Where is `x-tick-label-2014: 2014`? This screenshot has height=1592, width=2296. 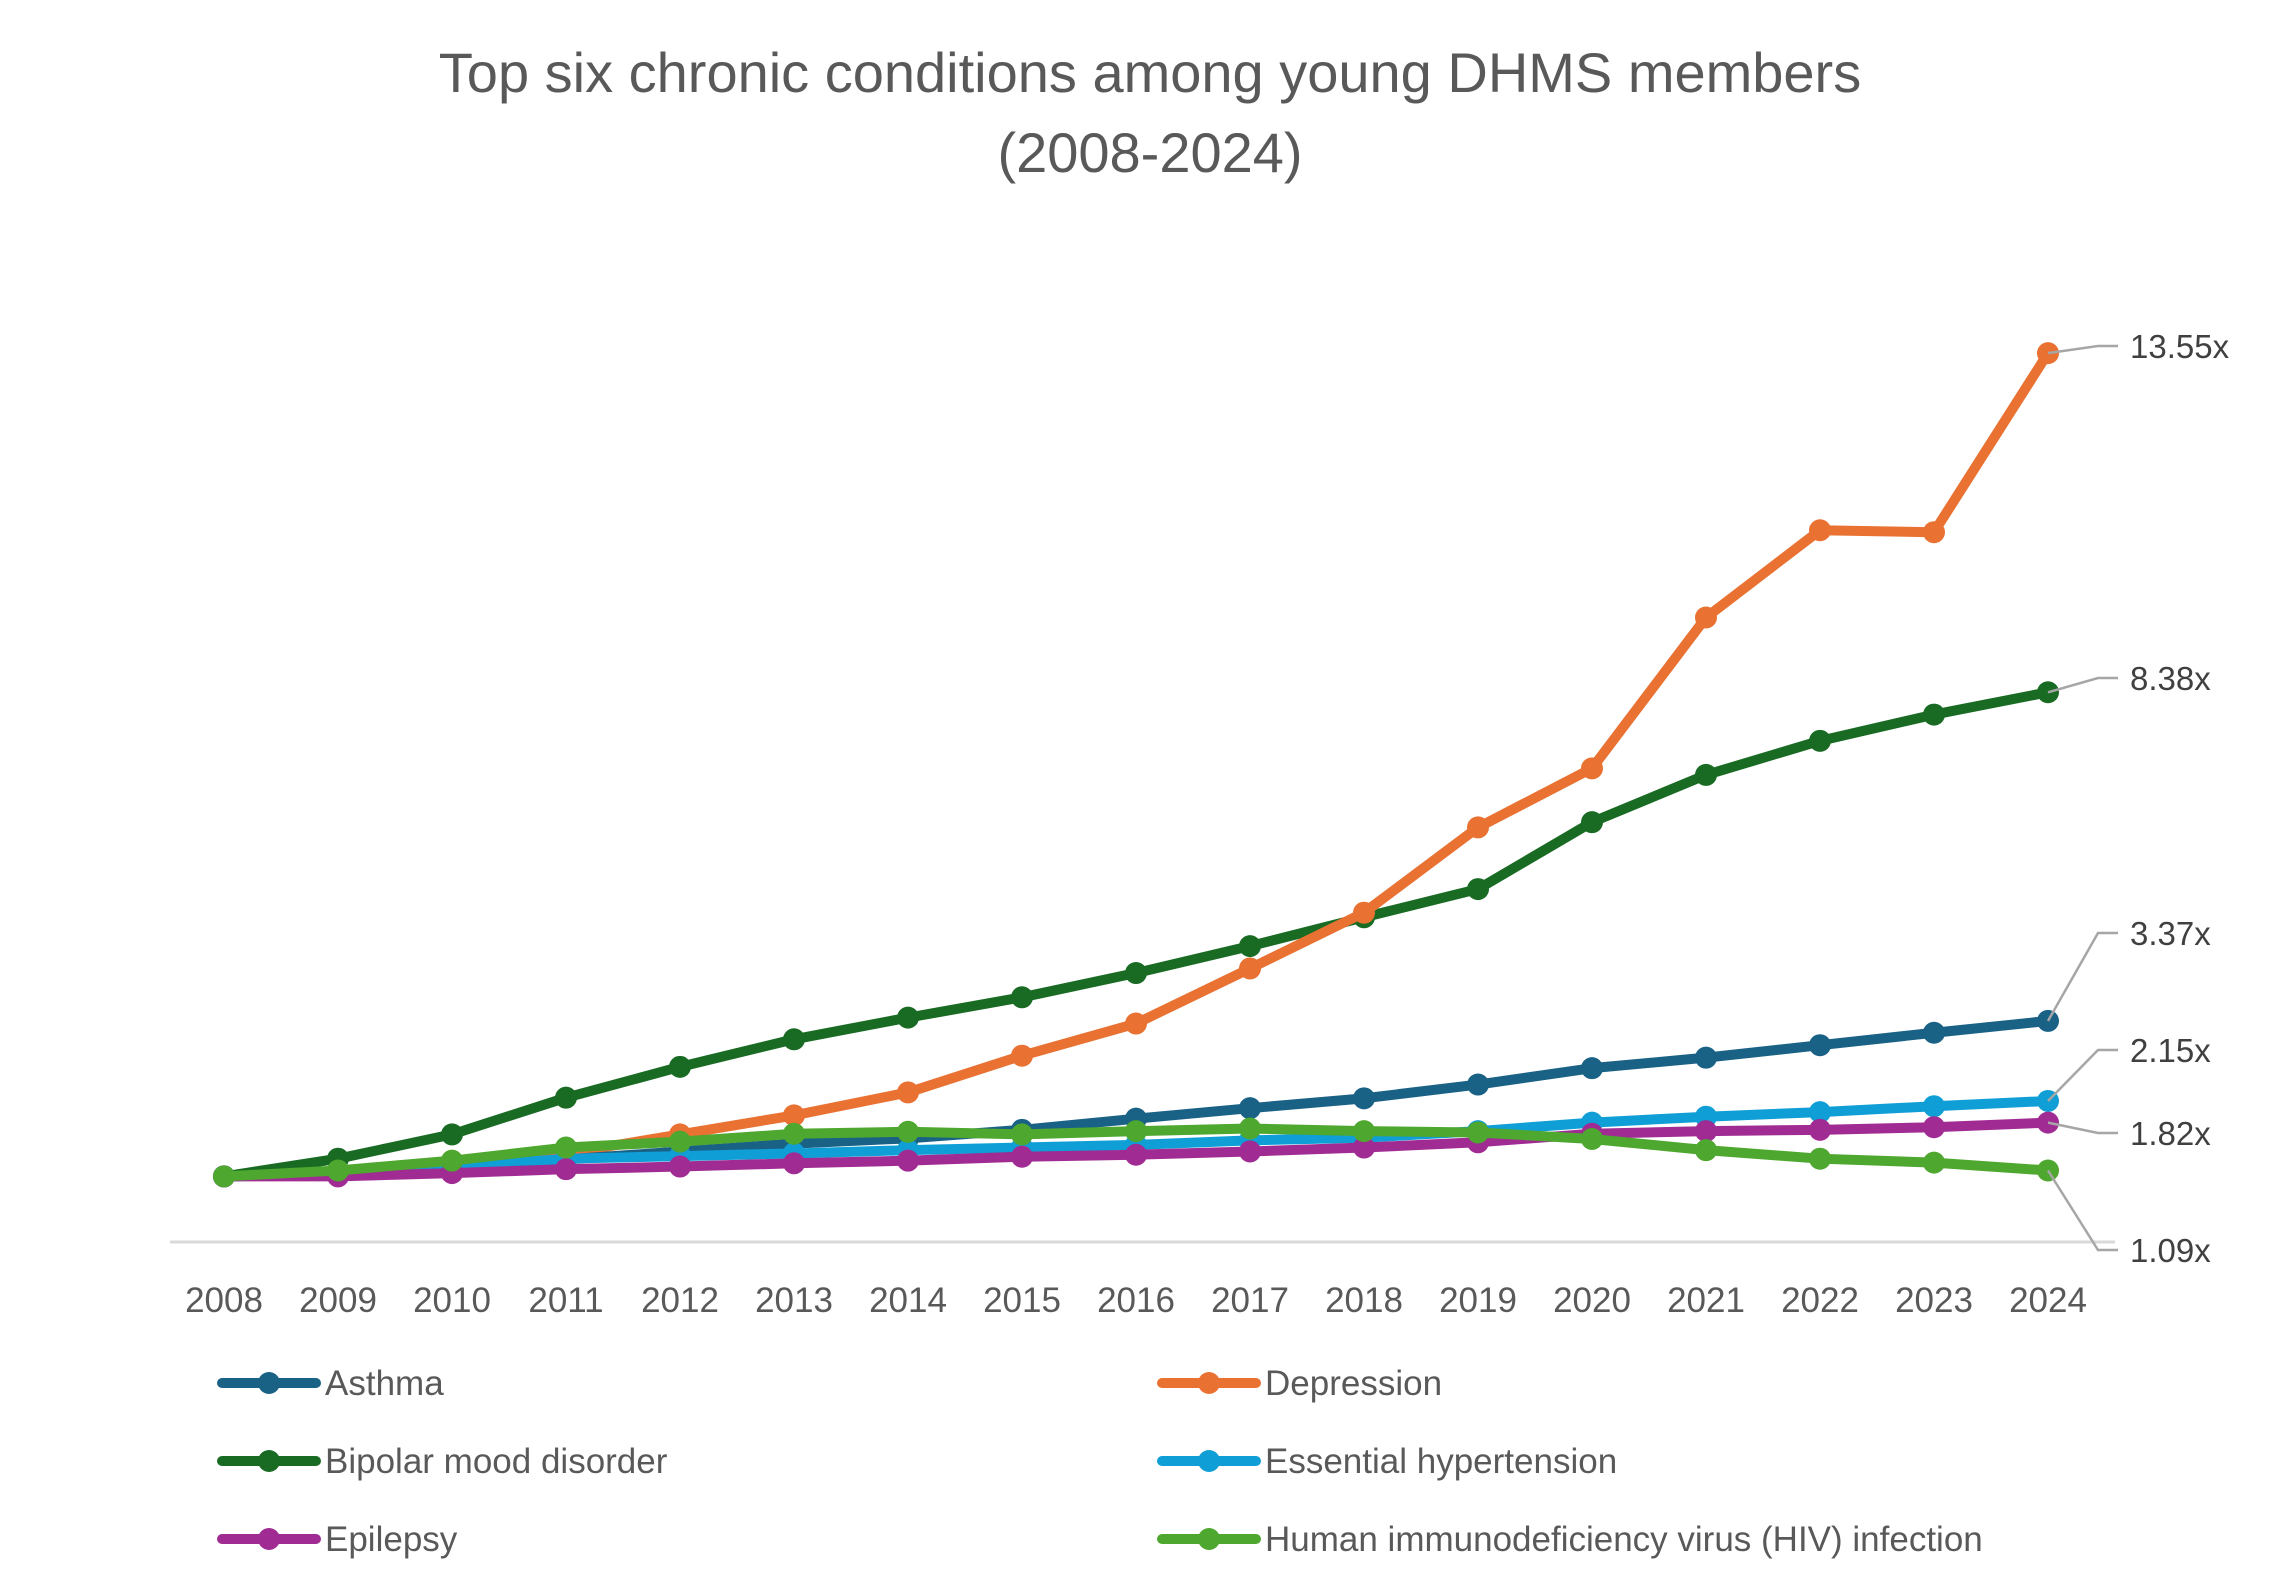 x-tick-label-2014: 2014 is located at coordinates (908, 1300).